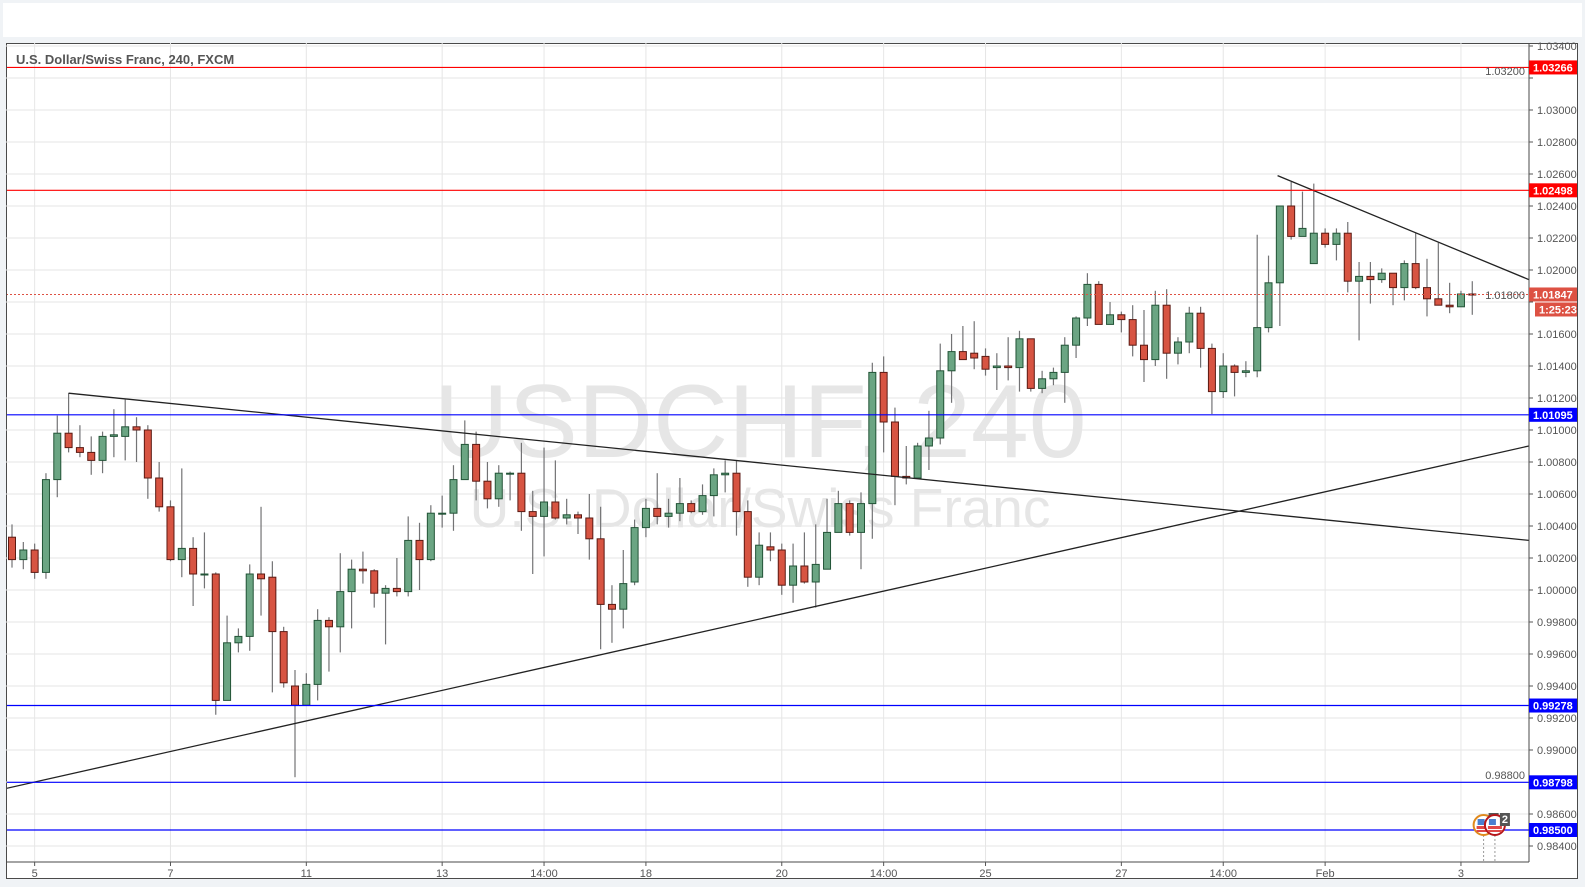  What do you see at coordinates (748, 871) in the screenshot?
I see `time-axis: 5 7 11 13 14:00 18 20 14:00 25 27 14:00 Feb 3` at bounding box center [748, 871].